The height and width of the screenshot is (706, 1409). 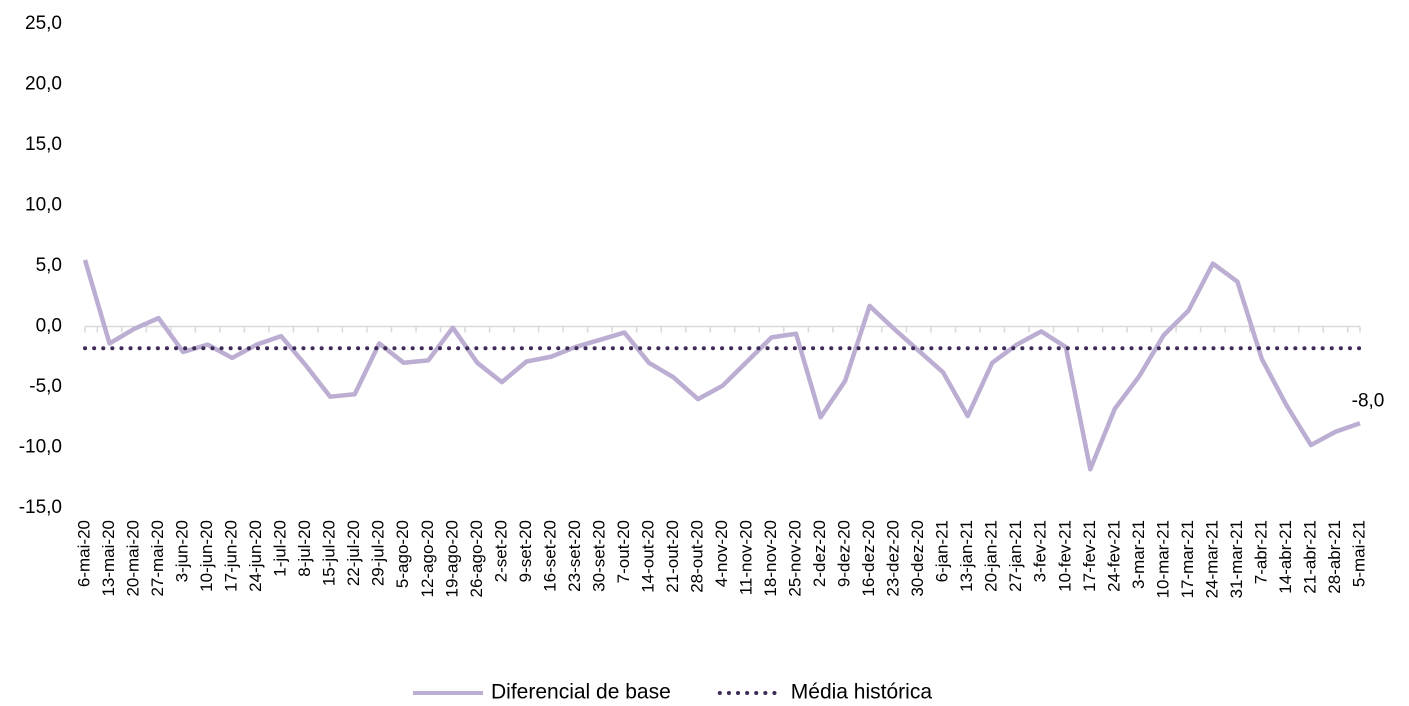 What do you see at coordinates (721, 553) in the screenshot?
I see `x-tick-label: 4-nov-20` at bounding box center [721, 553].